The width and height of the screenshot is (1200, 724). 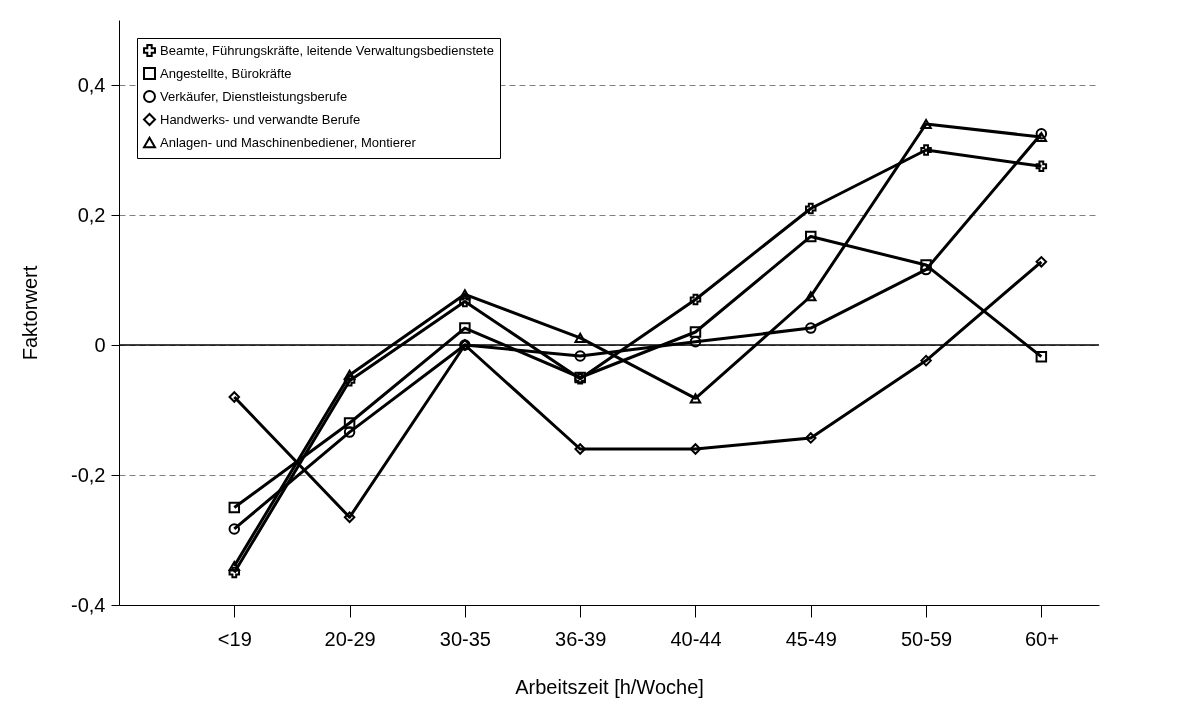 What do you see at coordinates (88, 474) in the screenshot?
I see `y-tick-label: -0,2` at bounding box center [88, 474].